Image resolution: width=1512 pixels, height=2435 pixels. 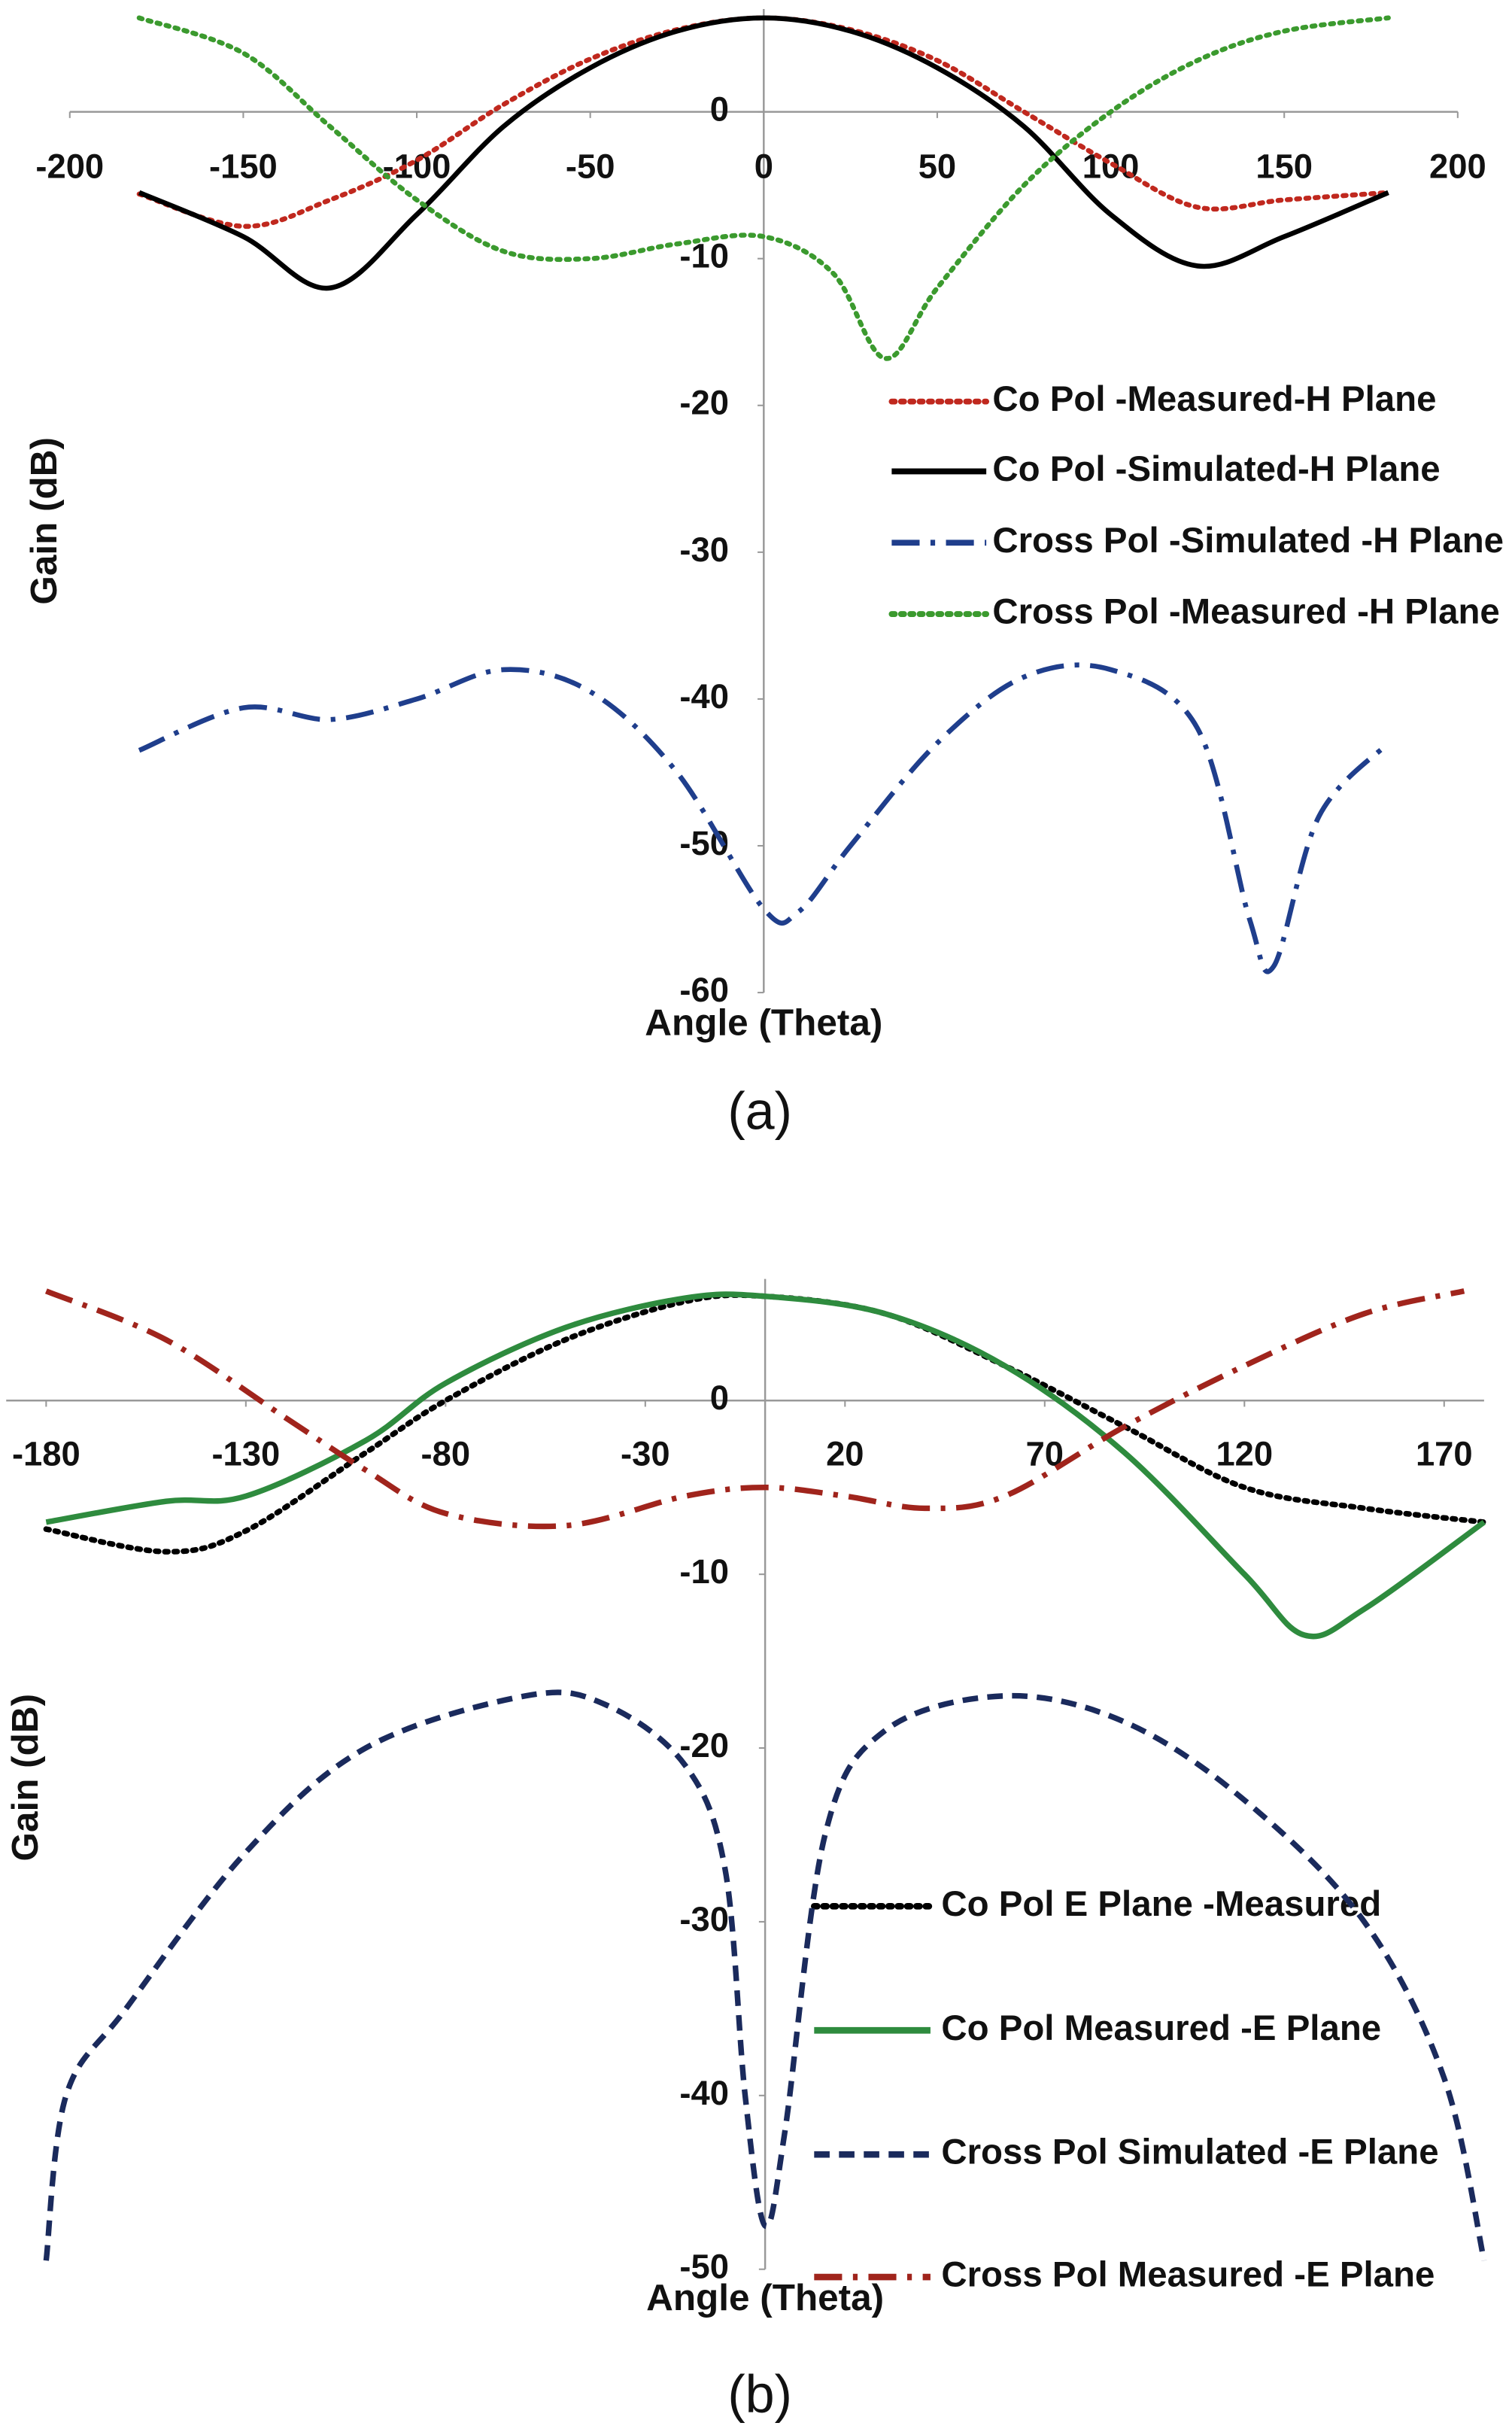 What do you see at coordinates (1444, 1453) in the screenshot?
I see `x-tick-label: 170` at bounding box center [1444, 1453].